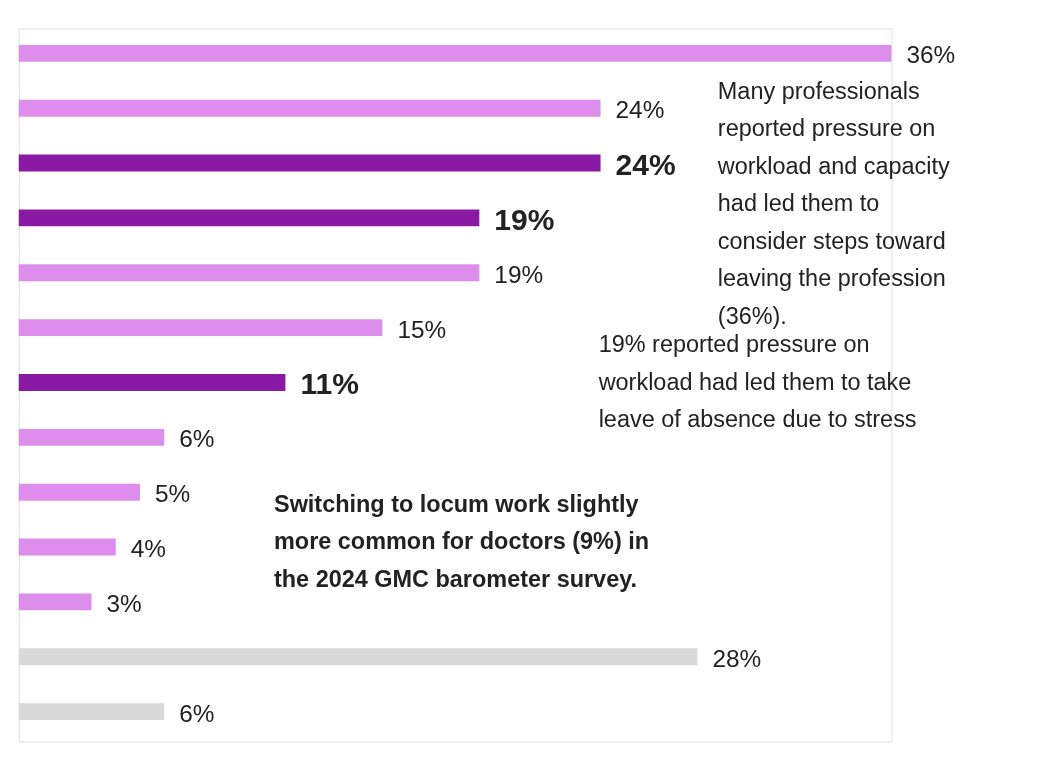 The image size is (1050, 777). I want to click on data-label: 11%, so click(329, 384).